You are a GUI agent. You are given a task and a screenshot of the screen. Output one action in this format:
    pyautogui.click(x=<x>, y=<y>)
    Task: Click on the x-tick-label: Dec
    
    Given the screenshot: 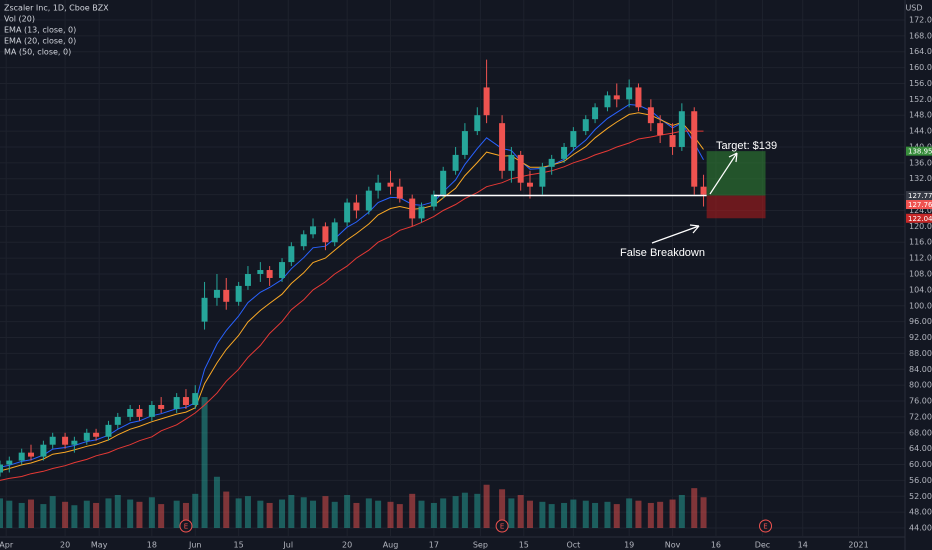 What is the action you would take?
    pyautogui.click(x=762, y=545)
    